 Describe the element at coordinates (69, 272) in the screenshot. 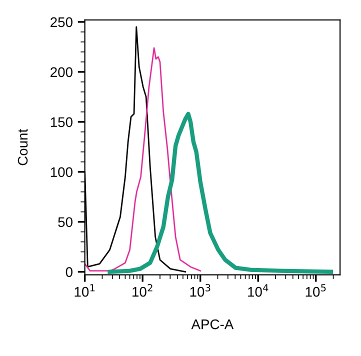

I see `y-tick-label: 0` at that location.